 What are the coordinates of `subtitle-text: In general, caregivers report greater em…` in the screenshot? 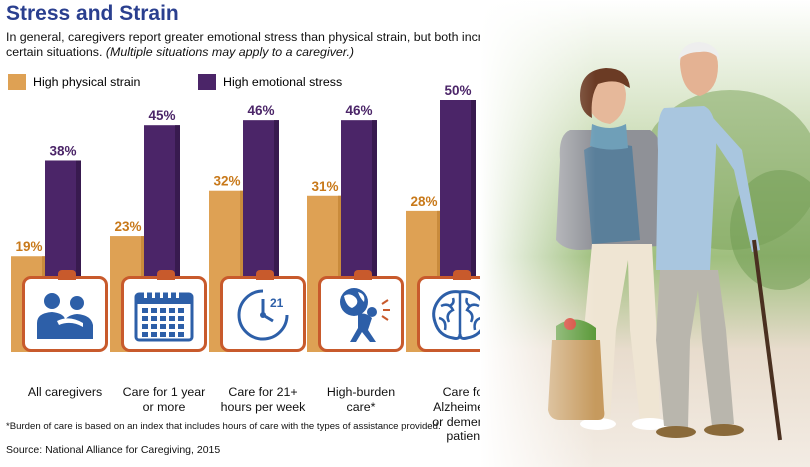 It's located at (266, 44).